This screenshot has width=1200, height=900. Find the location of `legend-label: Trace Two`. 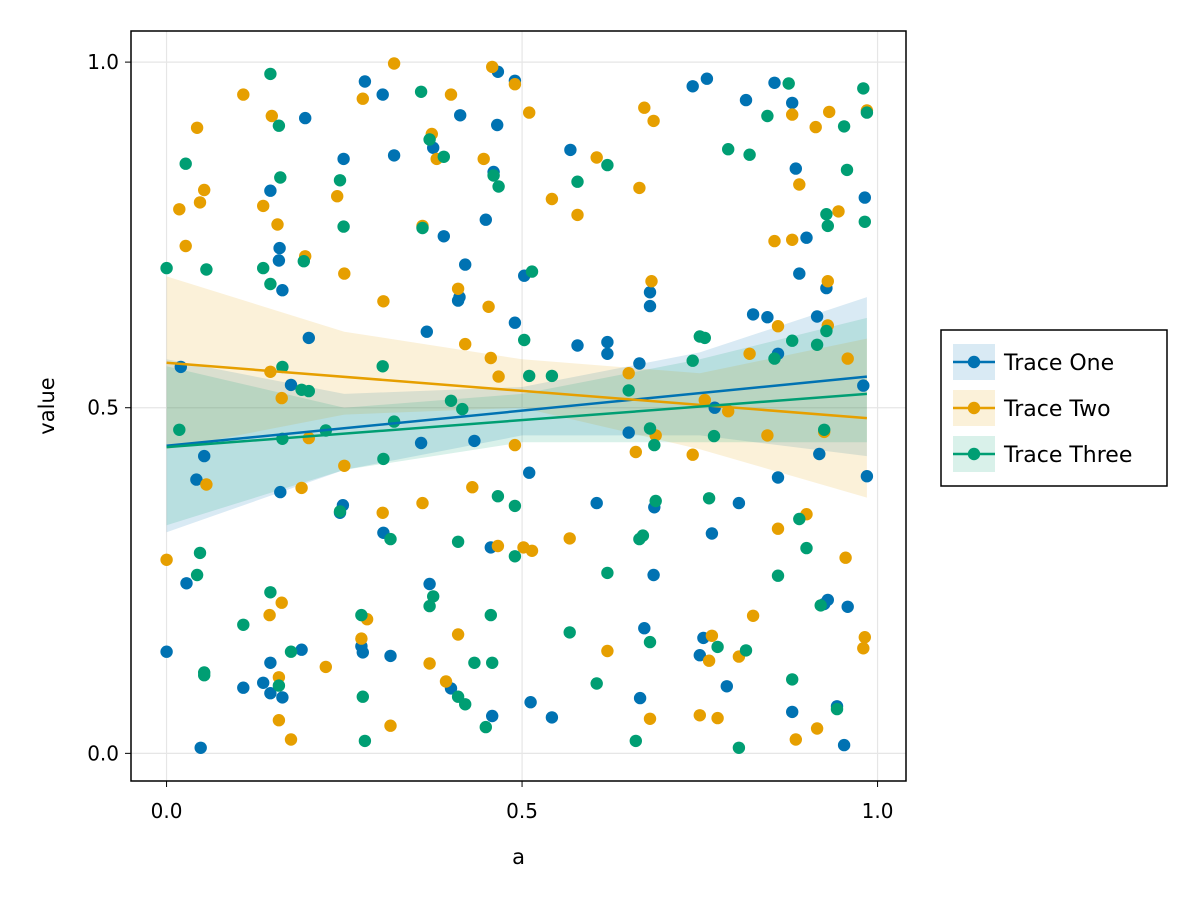

legend-label: Trace Two is located at coordinates (1057, 409).